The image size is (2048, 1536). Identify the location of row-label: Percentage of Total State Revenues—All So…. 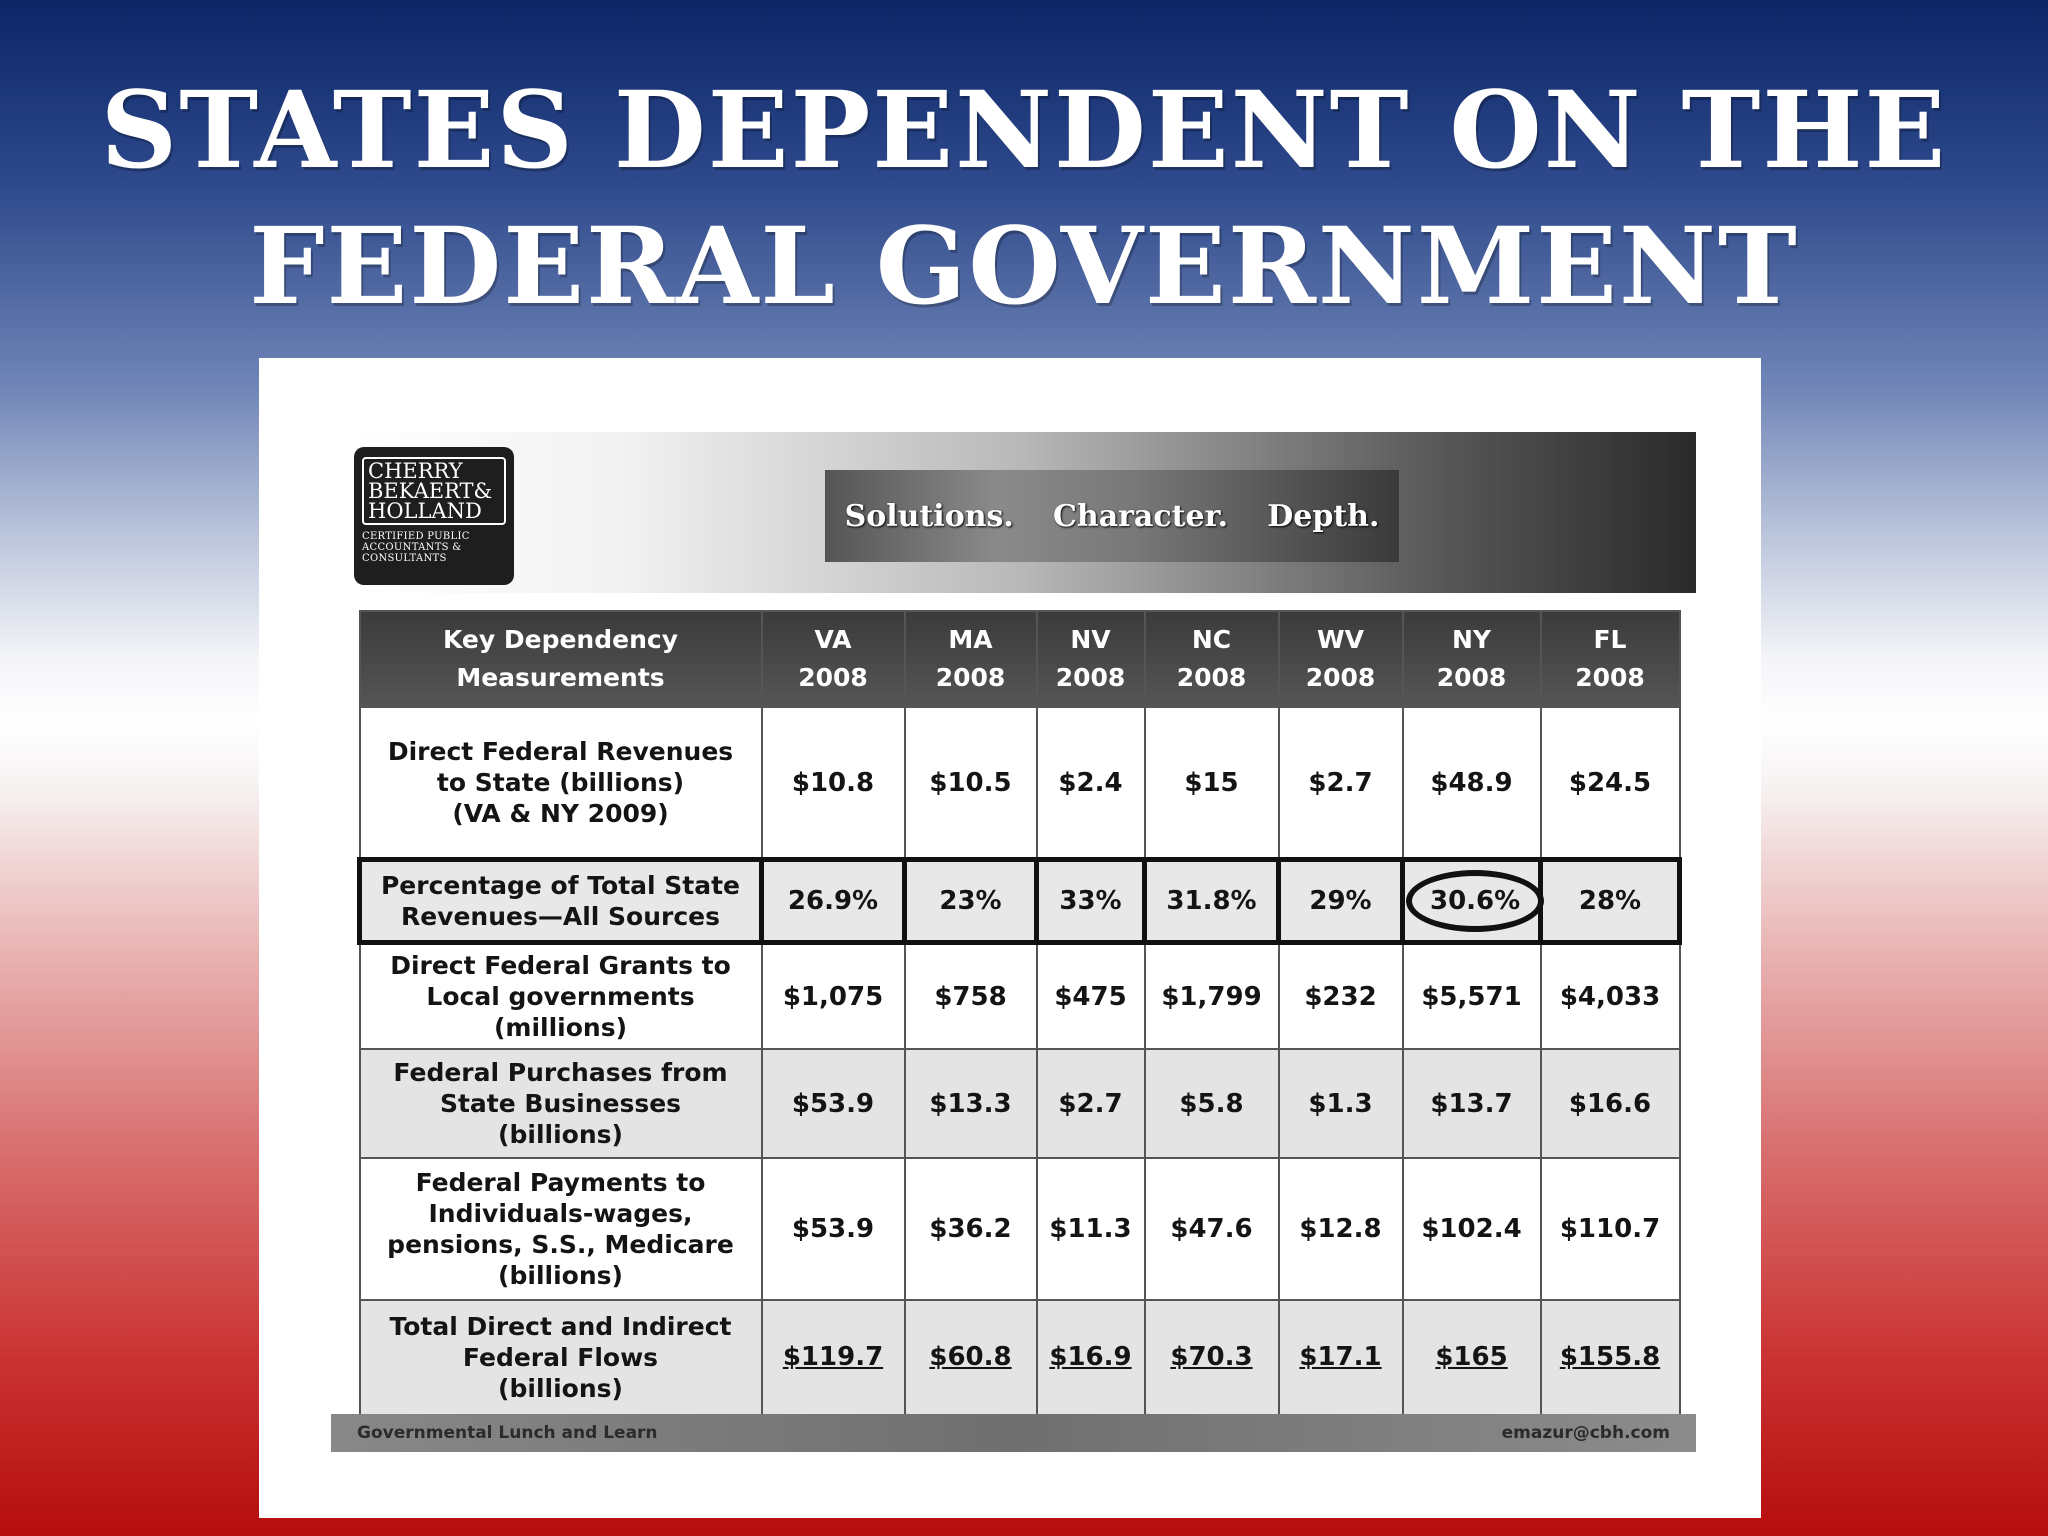
(560, 901).